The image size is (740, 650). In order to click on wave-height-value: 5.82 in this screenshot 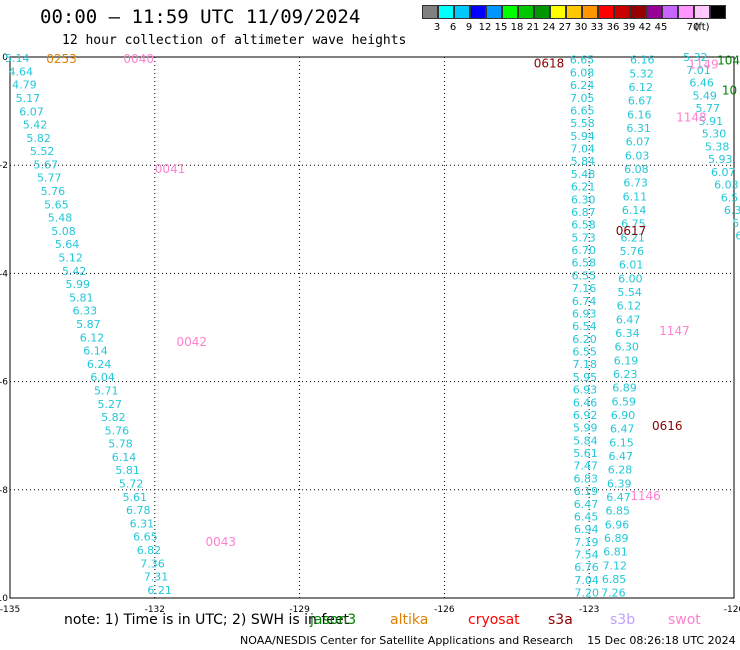, I will do `click(38, 138)`.